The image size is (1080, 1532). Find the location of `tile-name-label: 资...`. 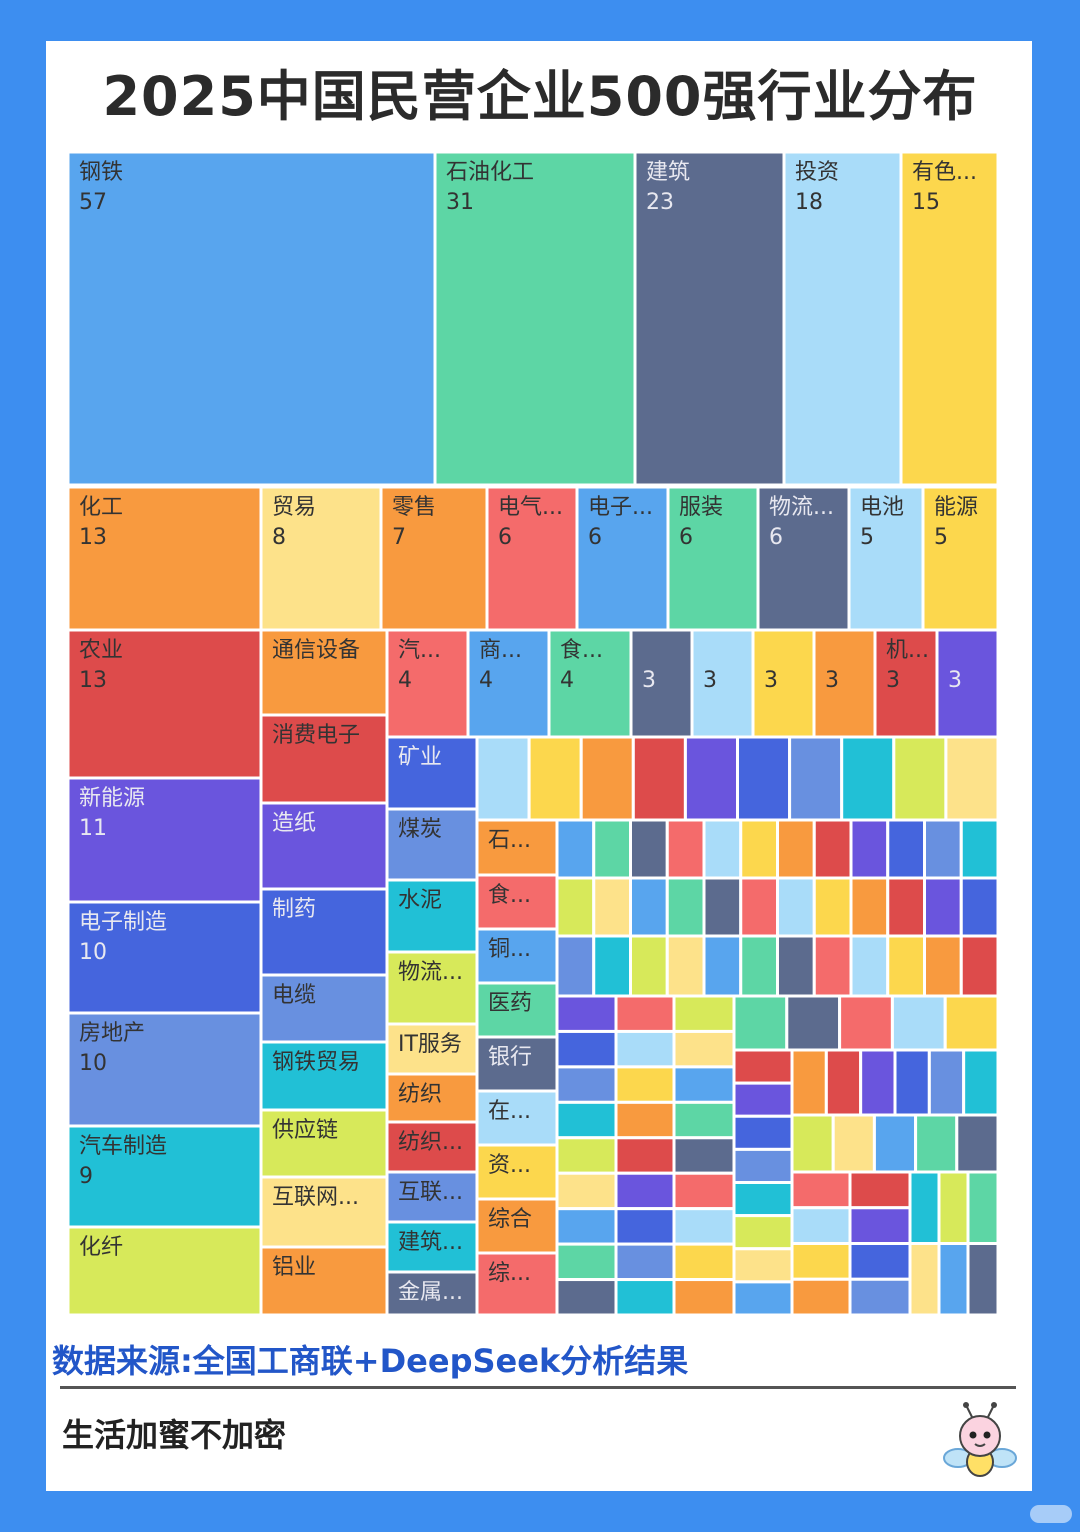

tile-name-label: 资... is located at coordinates (509, 1165).